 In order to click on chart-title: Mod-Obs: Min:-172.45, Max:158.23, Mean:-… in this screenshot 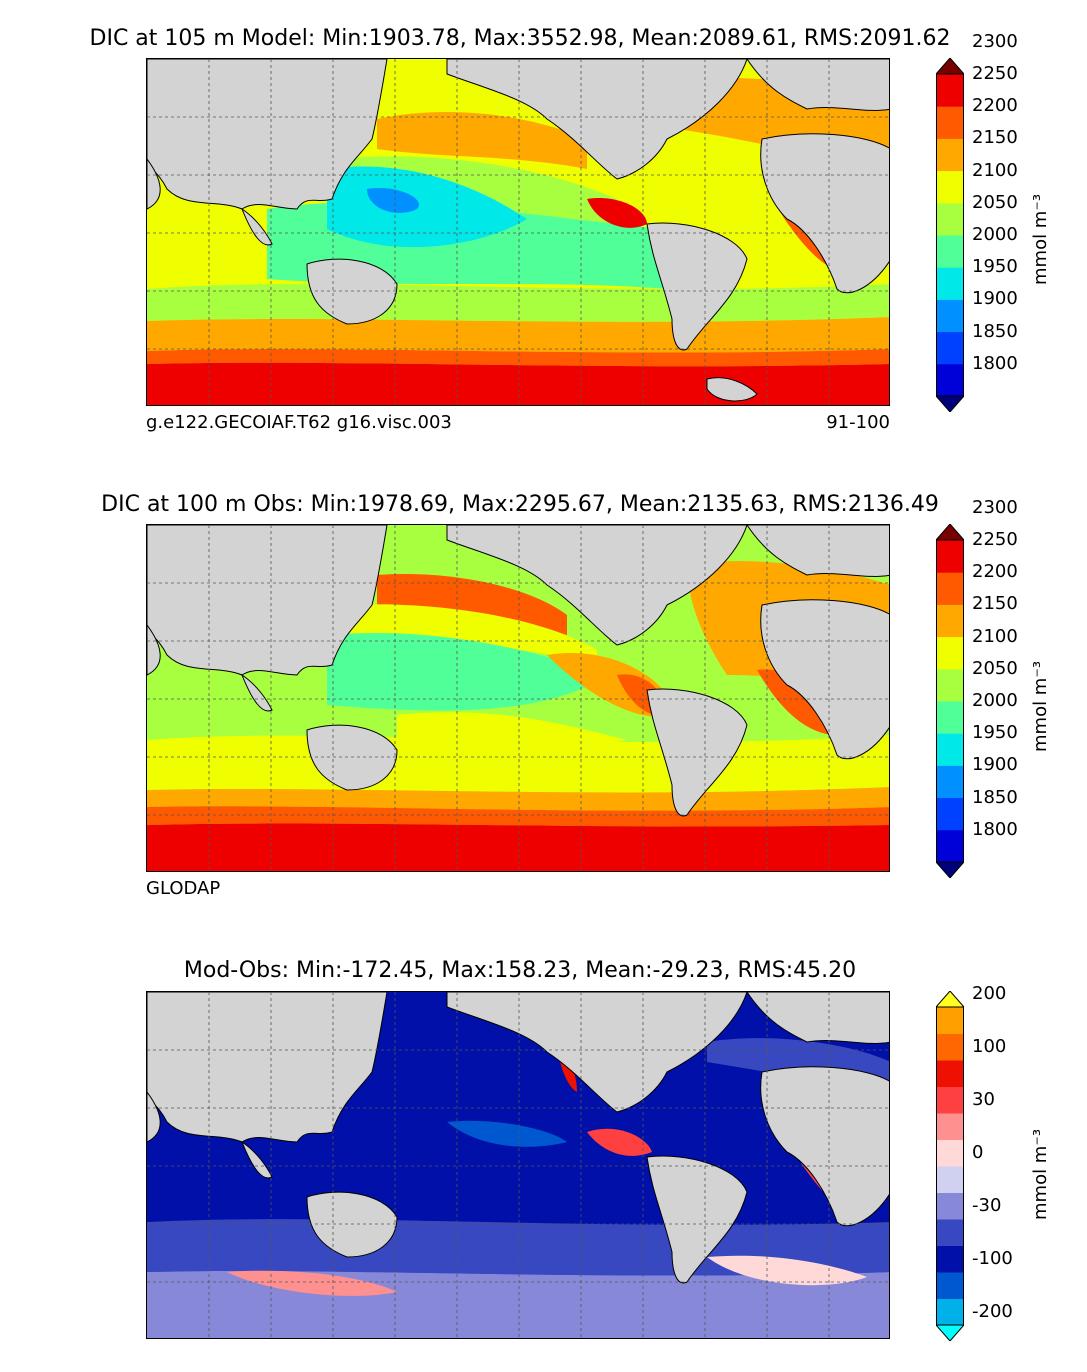, I will do `click(520, 970)`.